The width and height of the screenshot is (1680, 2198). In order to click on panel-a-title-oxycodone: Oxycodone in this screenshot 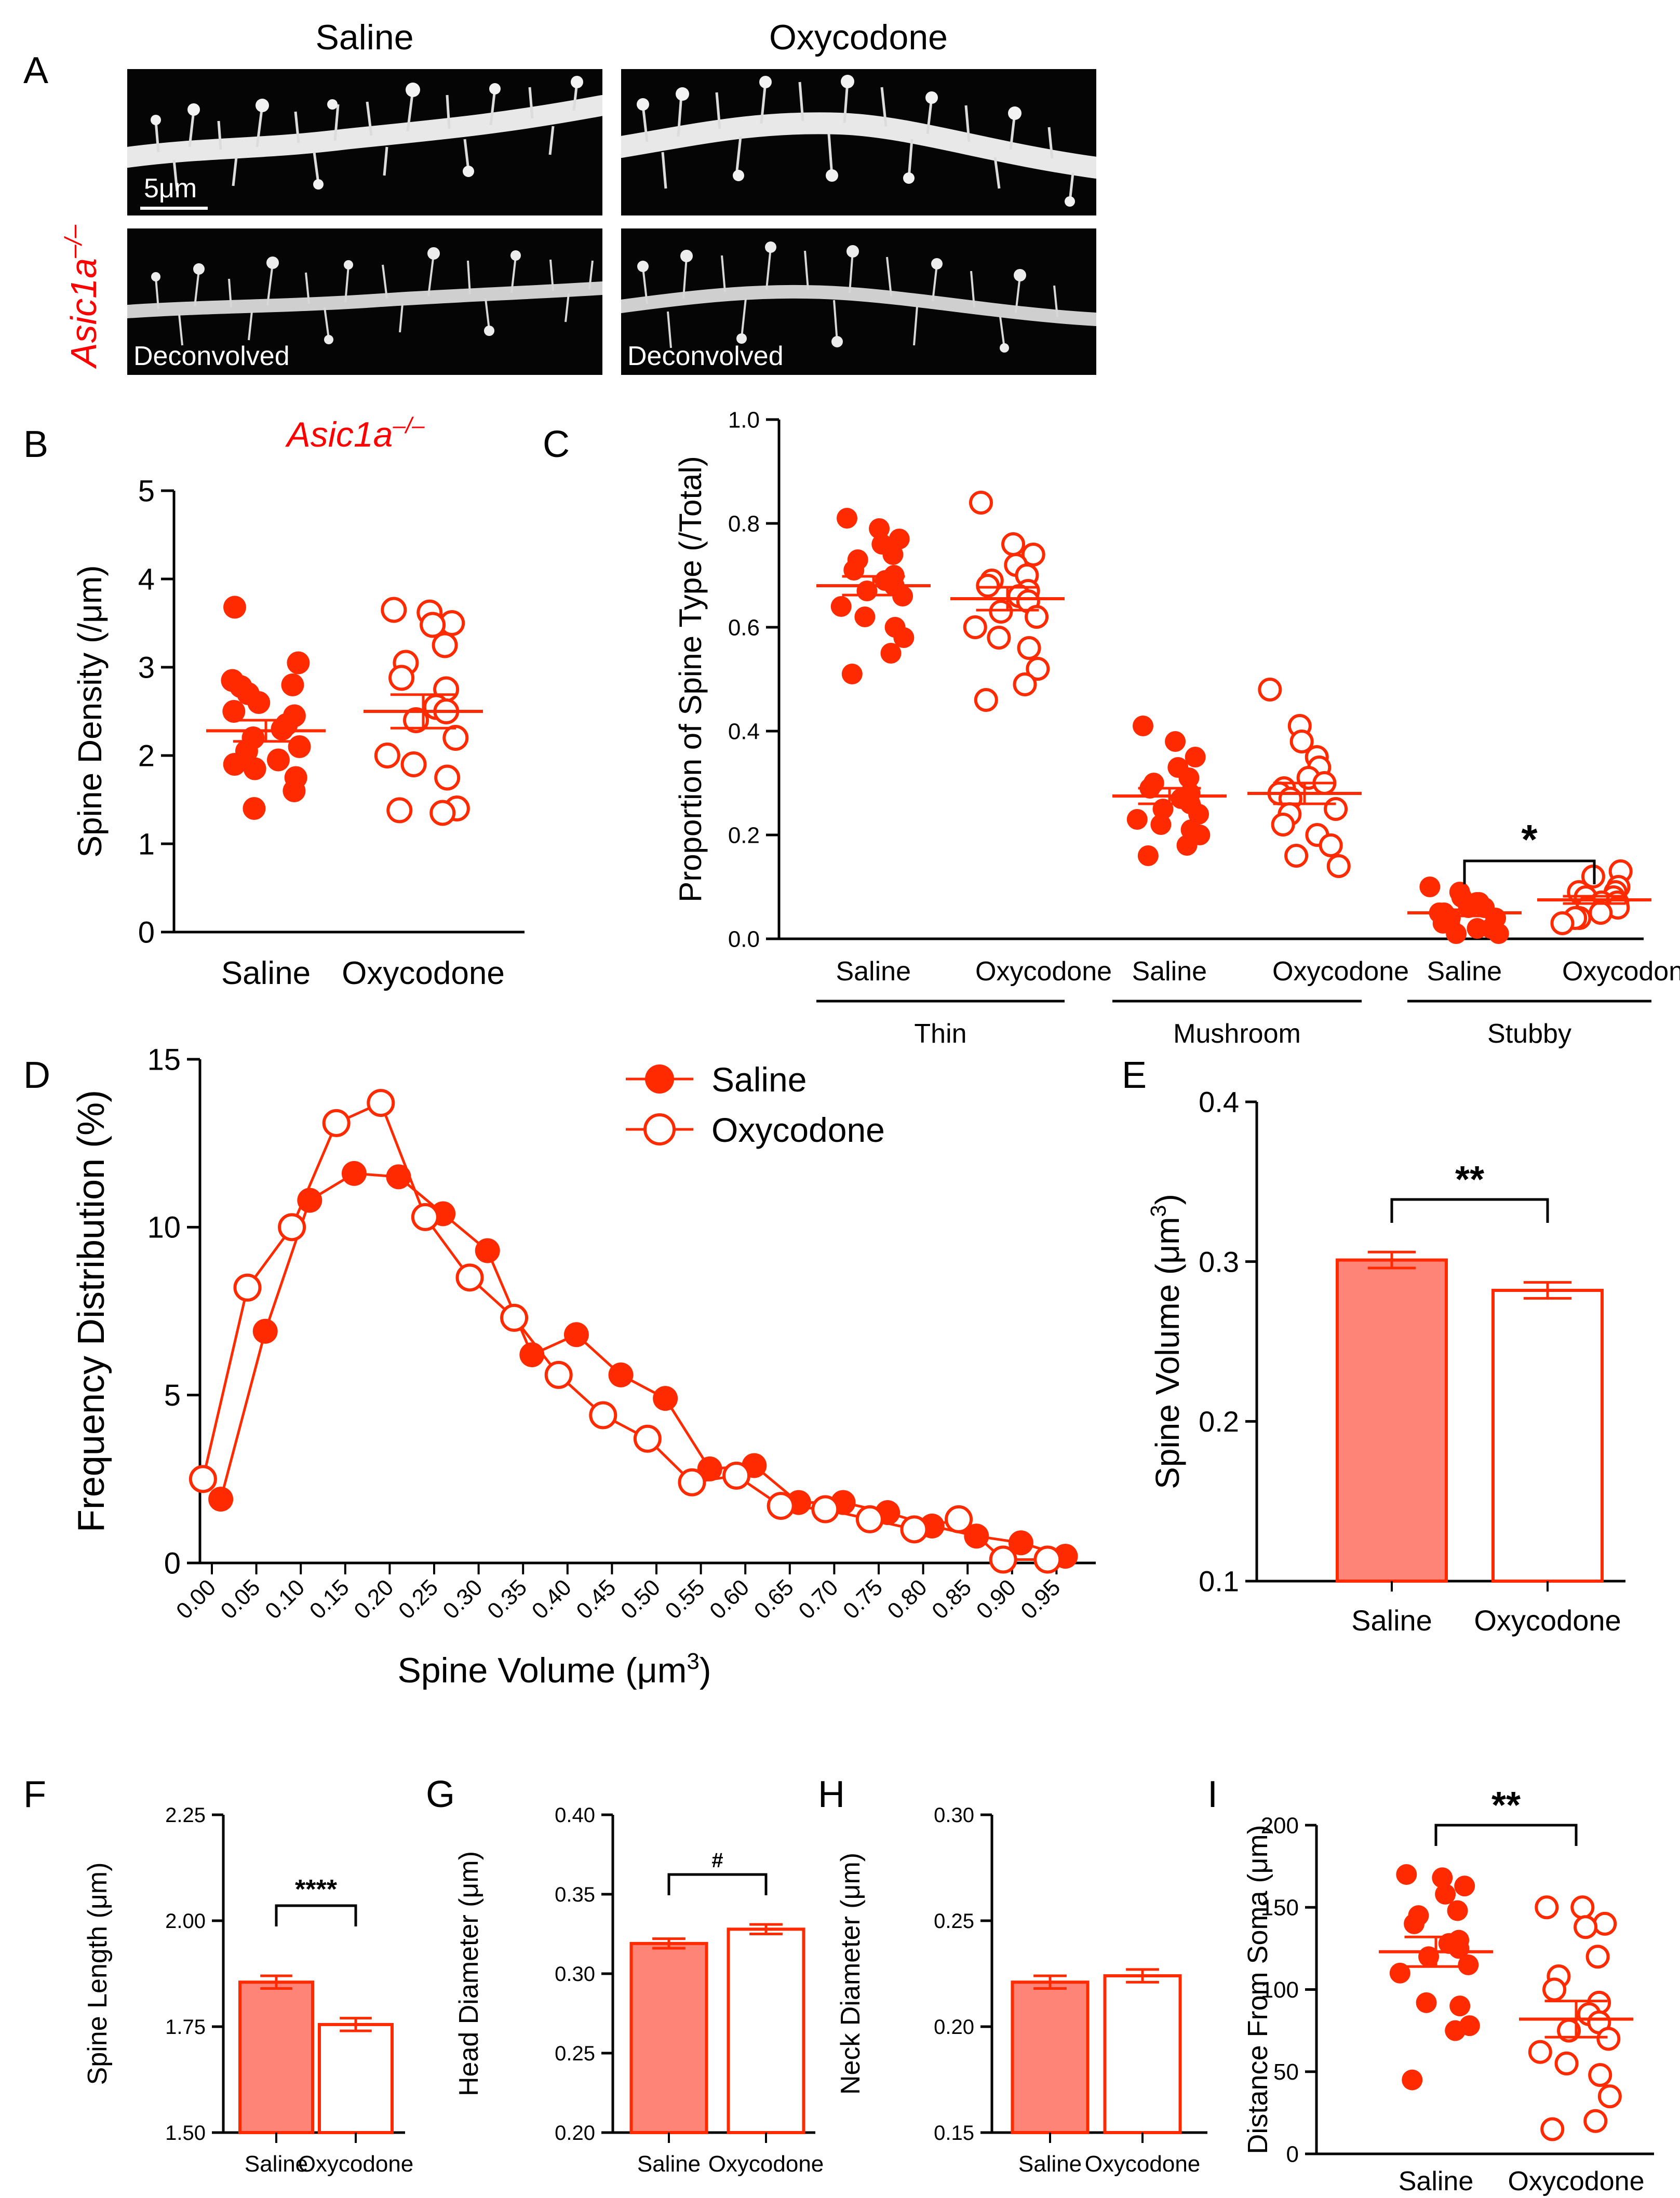, I will do `click(858, 37)`.